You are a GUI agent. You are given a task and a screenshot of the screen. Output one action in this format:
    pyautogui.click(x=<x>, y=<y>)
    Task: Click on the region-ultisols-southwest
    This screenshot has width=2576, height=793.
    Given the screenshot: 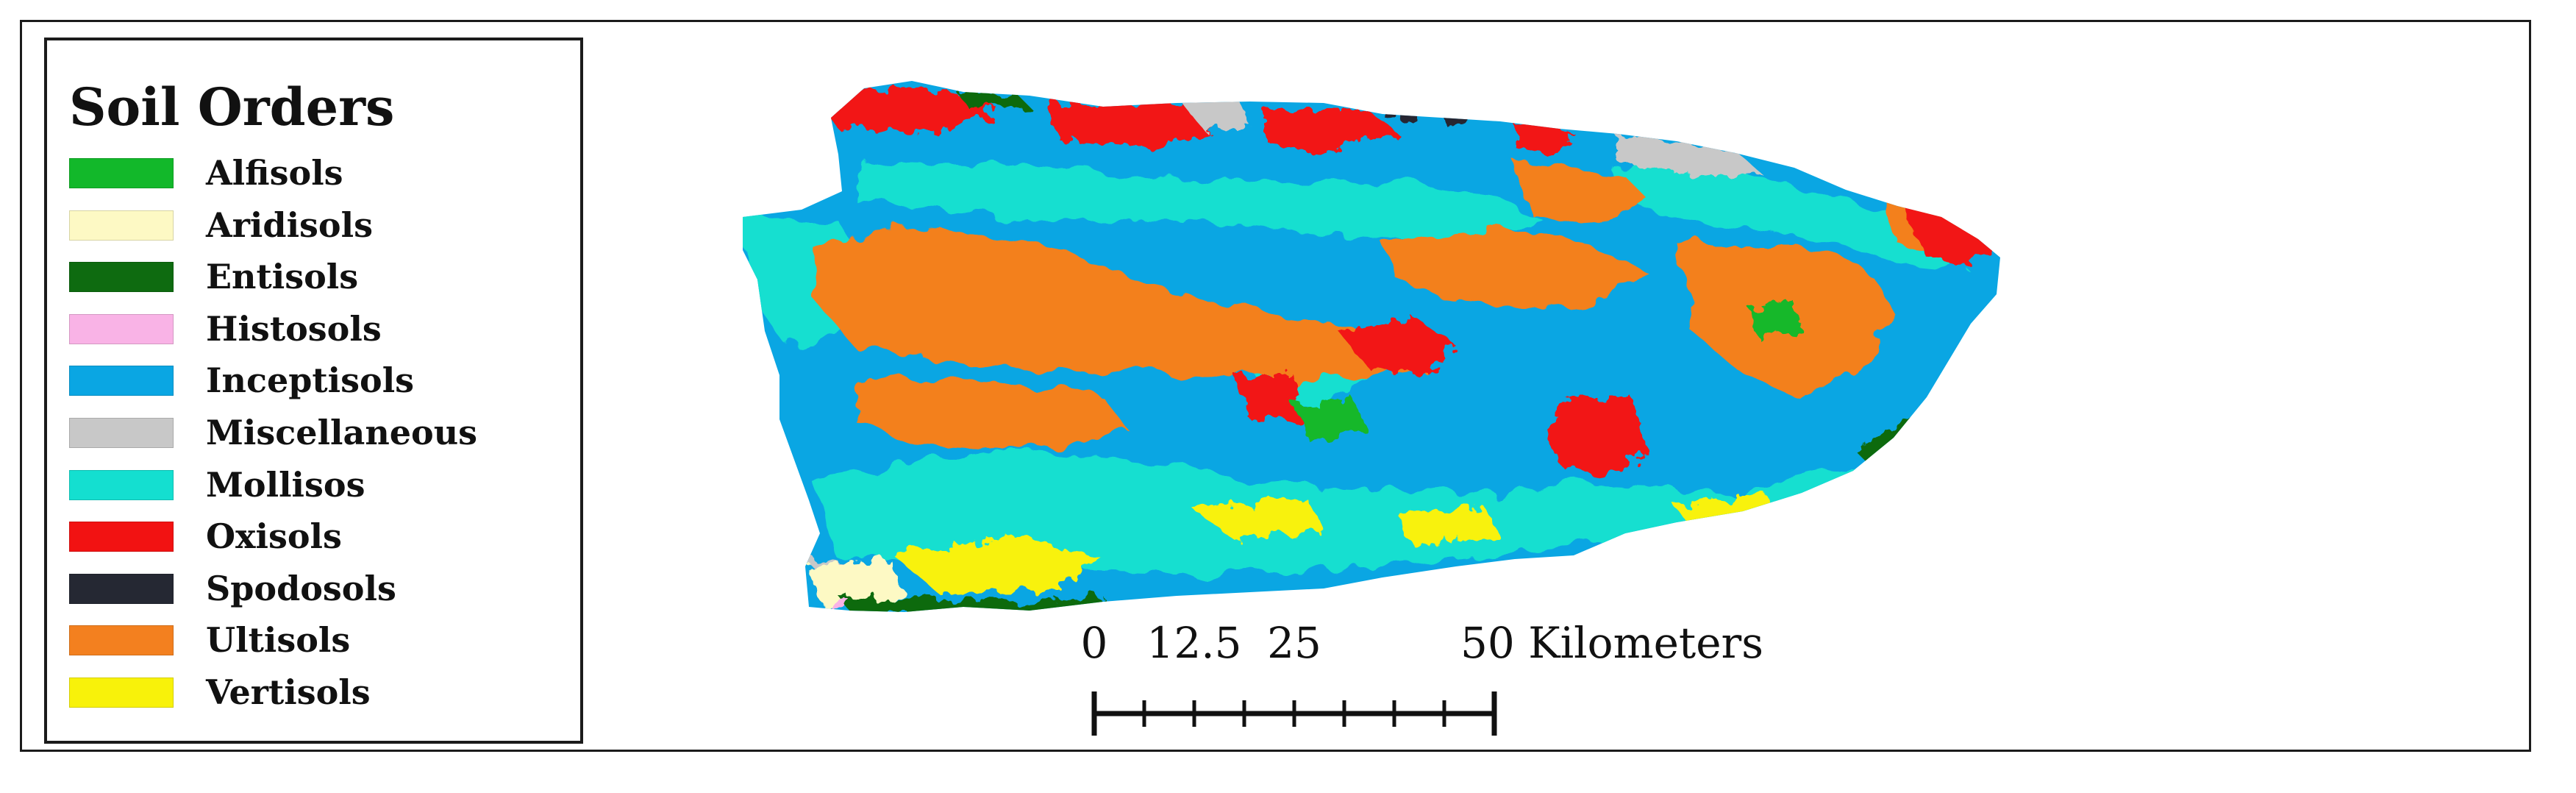 What is the action you would take?
    pyautogui.click(x=992, y=412)
    